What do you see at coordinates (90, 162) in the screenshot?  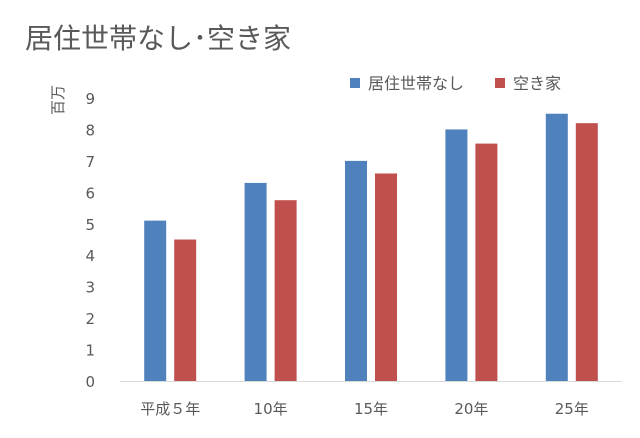 I see `y-tick-label: 7` at bounding box center [90, 162].